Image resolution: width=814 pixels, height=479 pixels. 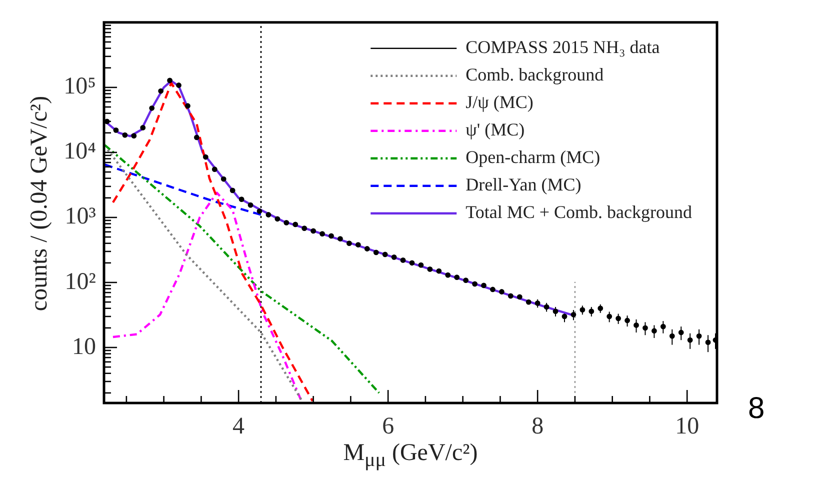 What do you see at coordinates (538, 427) in the screenshot?
I see `x-tick-label: 8` at bounding box center [538, 427].